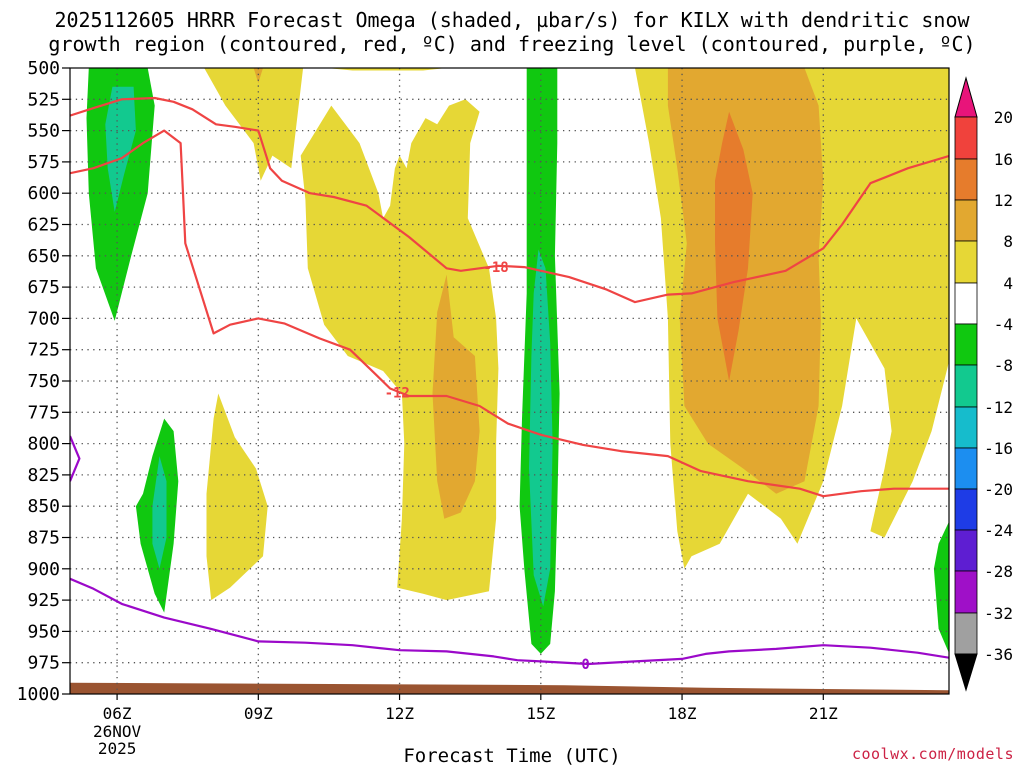  I want to click on ground-fill, so click(509, 688).